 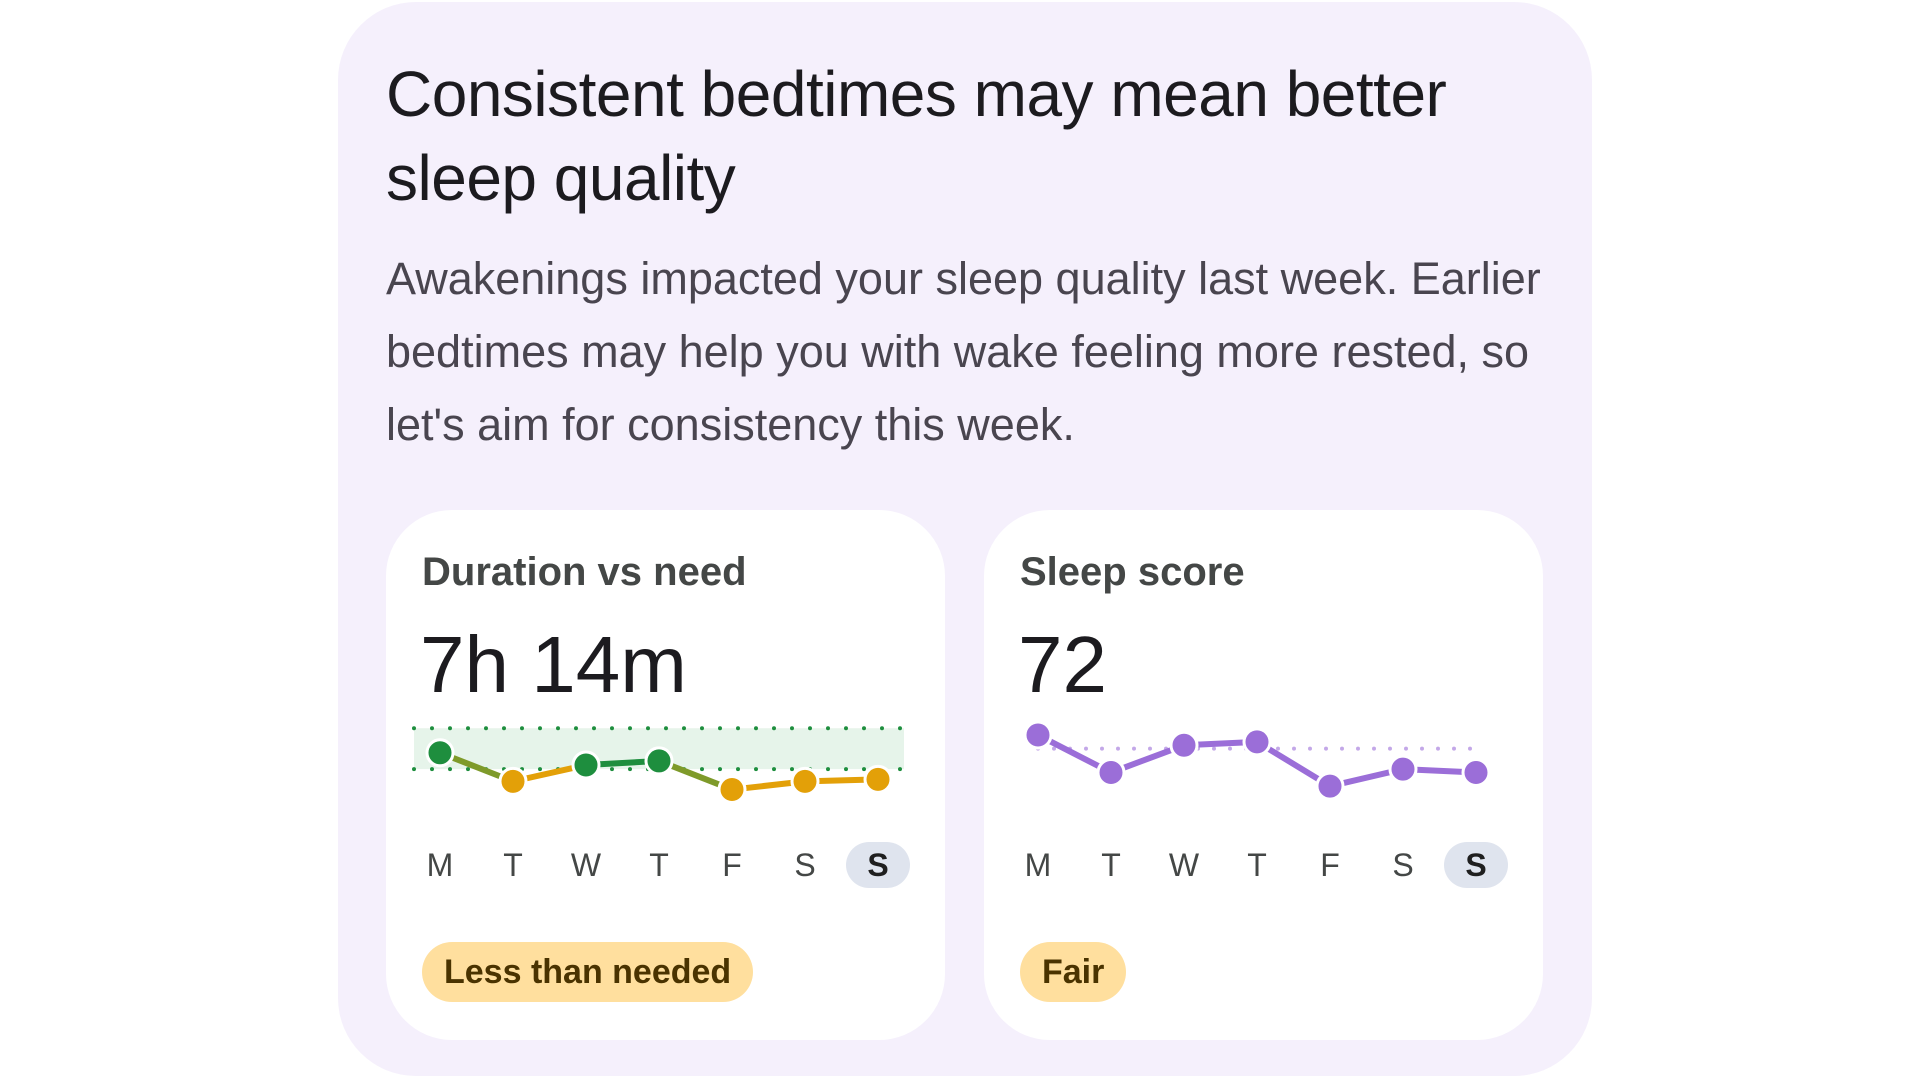 What do you see at coordinates (440, 865) in the screenshot?
I see `duration-day-label: M` at bounding box center [440, 865].